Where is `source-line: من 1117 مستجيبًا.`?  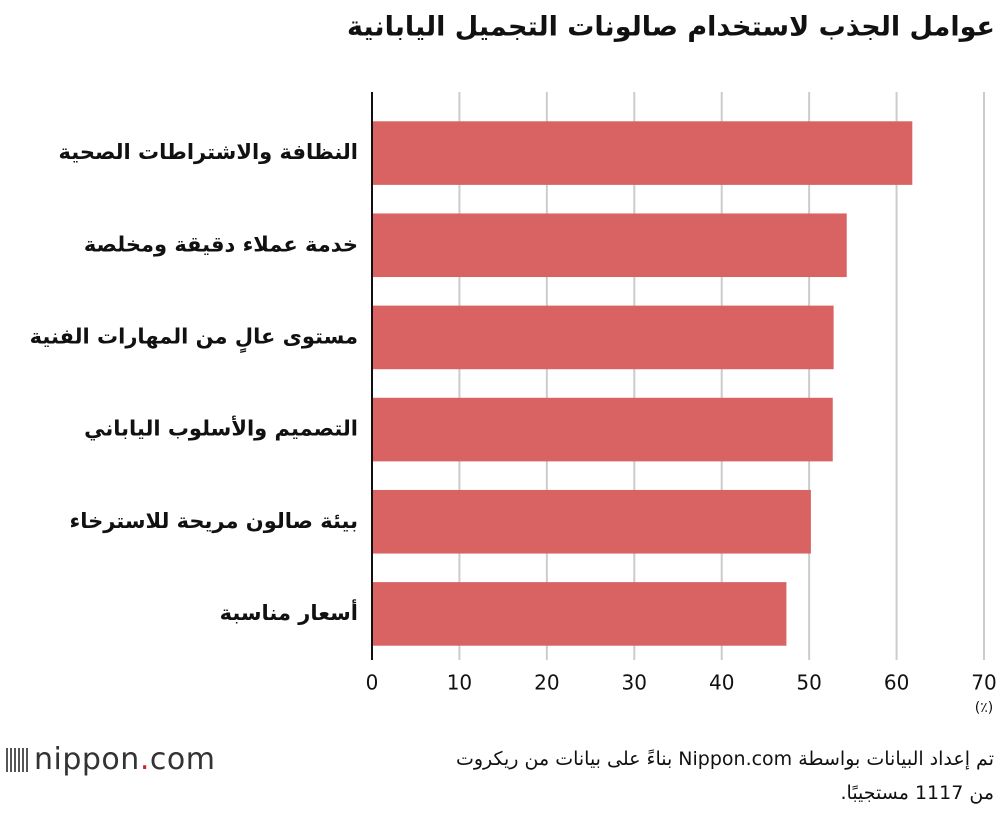
source-line: من 1117 مستجيبًا. is located at coordinates (917, 793).